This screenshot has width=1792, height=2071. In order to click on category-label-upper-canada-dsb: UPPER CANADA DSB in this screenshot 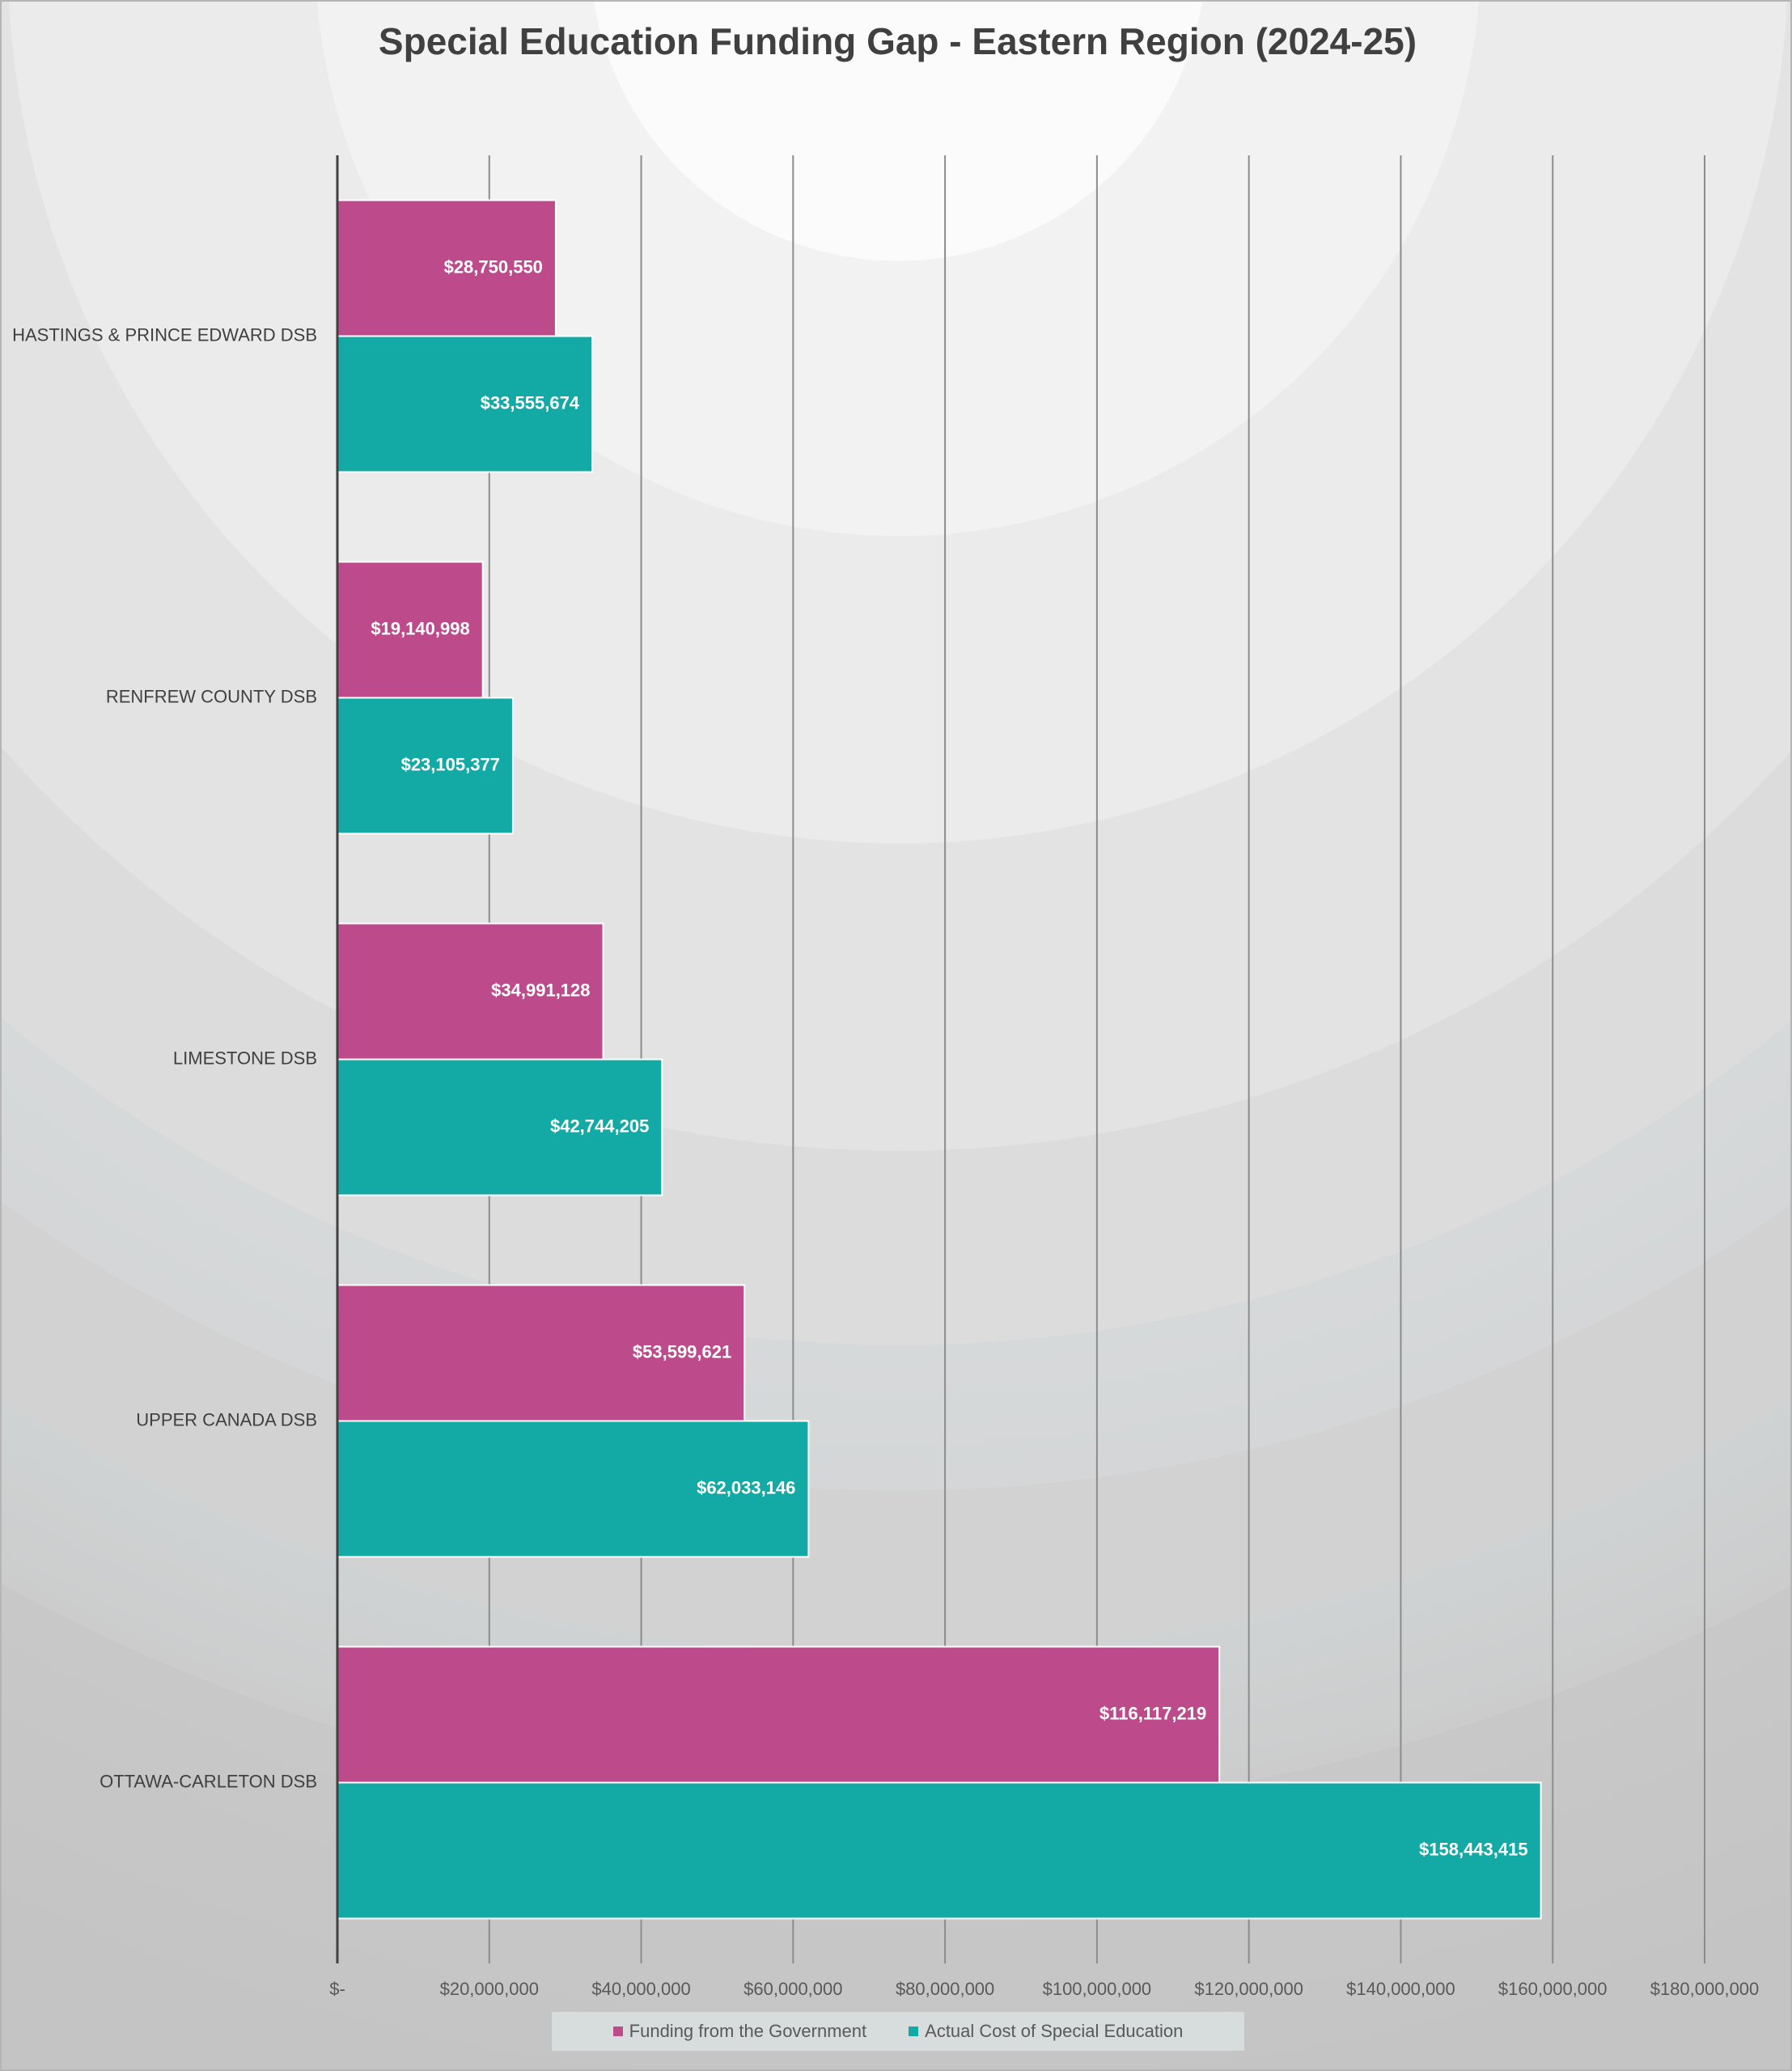, I will do `click(227, 1419)`.